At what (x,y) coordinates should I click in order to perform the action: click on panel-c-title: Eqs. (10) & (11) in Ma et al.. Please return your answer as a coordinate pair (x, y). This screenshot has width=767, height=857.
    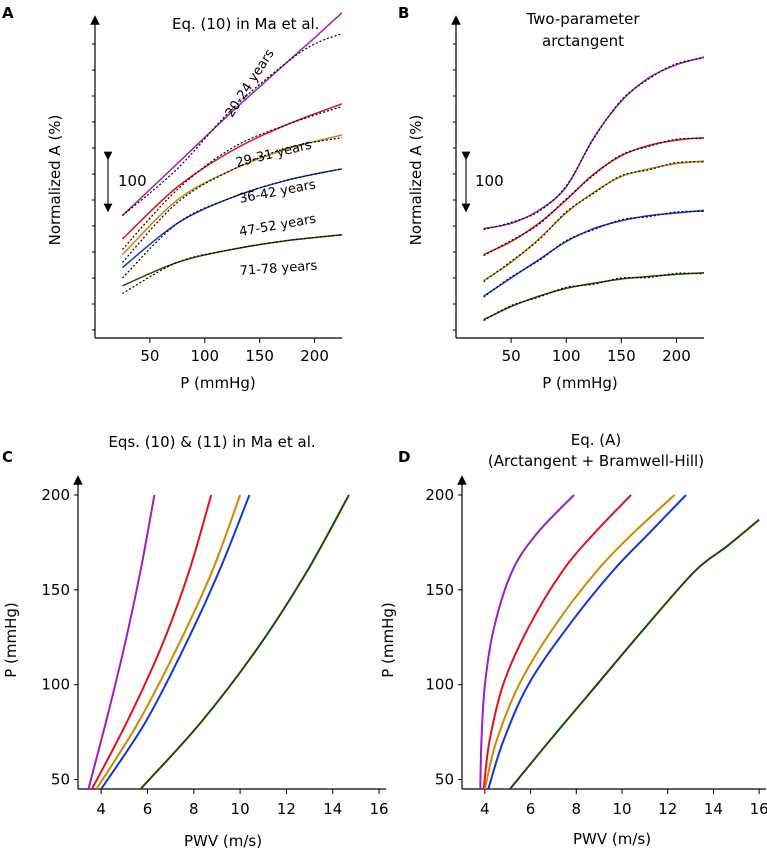
    Looking at the image, I should click on (211, 442).